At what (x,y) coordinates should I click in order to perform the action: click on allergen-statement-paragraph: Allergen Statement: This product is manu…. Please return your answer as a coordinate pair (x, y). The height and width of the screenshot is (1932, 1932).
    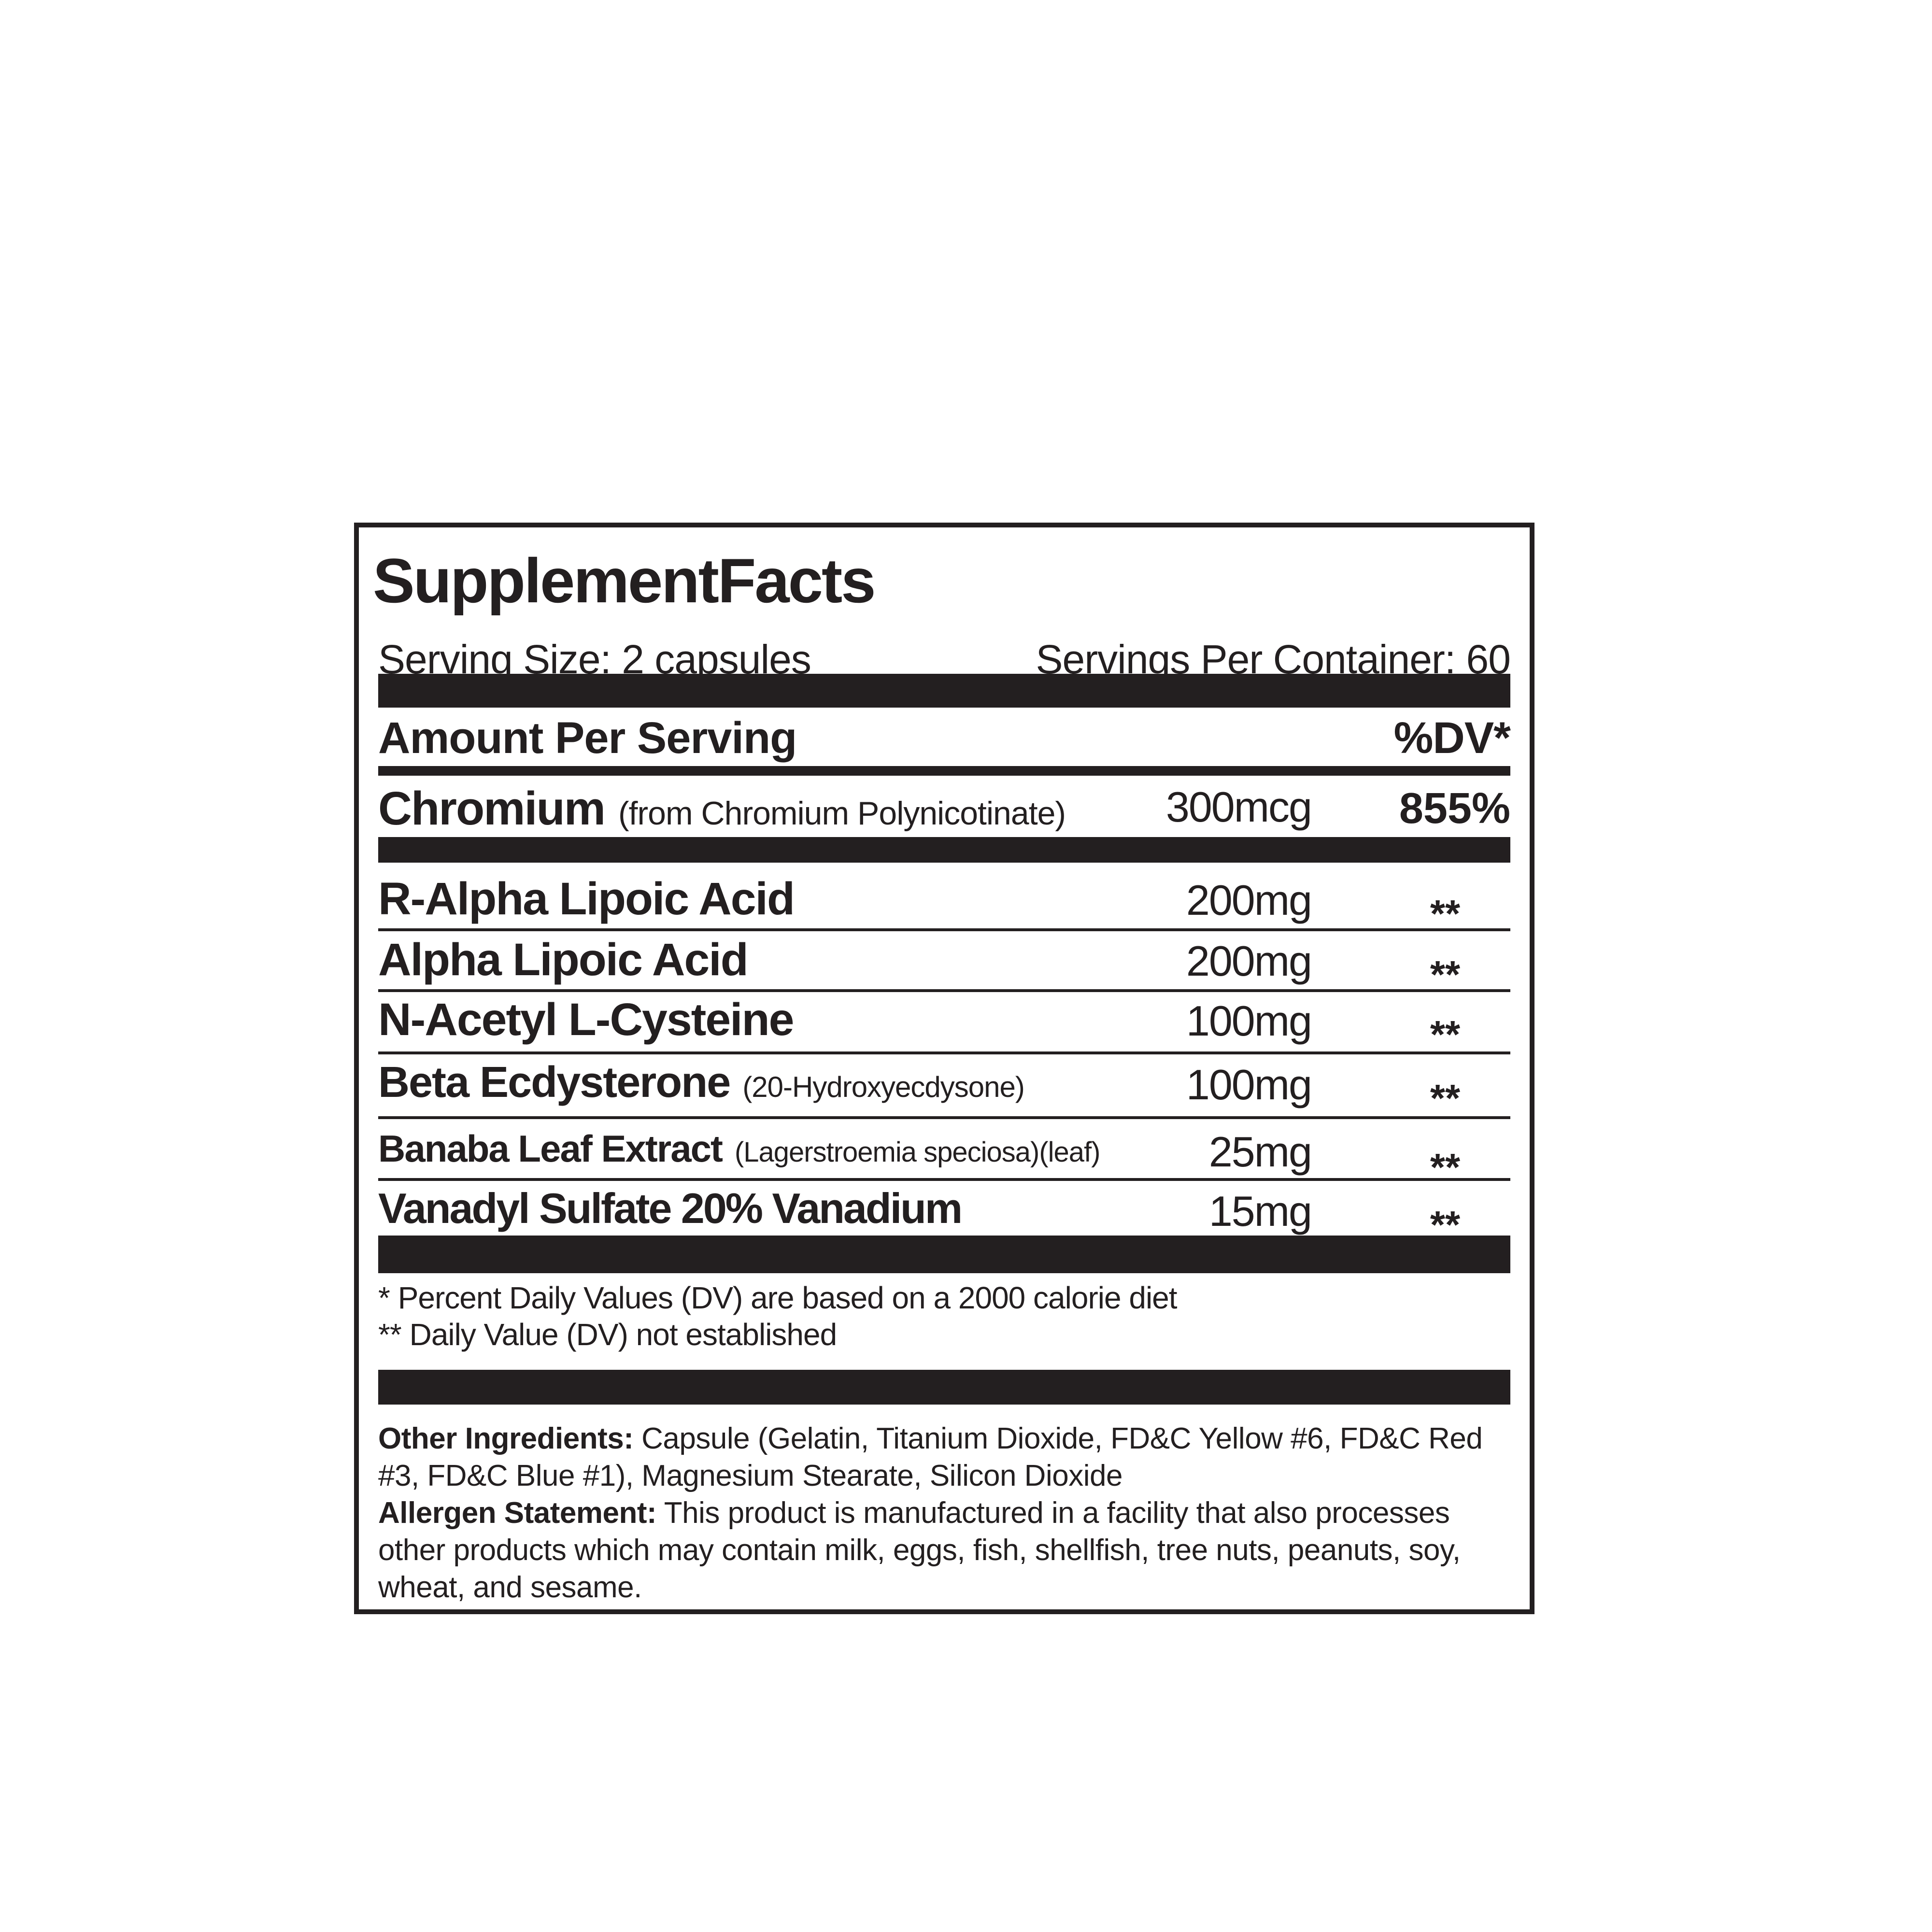
    Looking at the image, I should click on (944, 1550).